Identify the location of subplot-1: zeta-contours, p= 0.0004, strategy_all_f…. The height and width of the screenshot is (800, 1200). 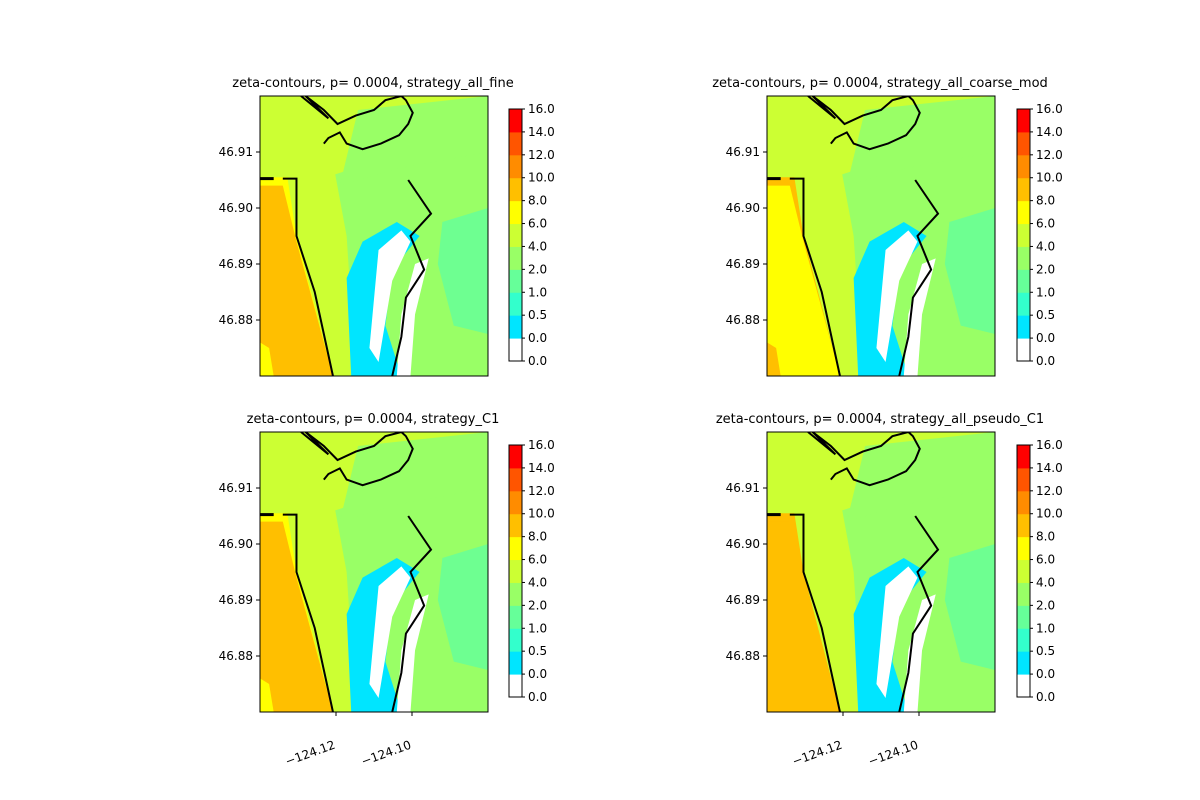
(387, 226).